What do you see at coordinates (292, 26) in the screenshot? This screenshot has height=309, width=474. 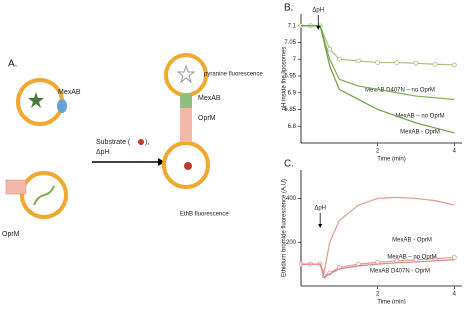 I see `y-tick-label: 7.1` at bounding box center [292, 26].